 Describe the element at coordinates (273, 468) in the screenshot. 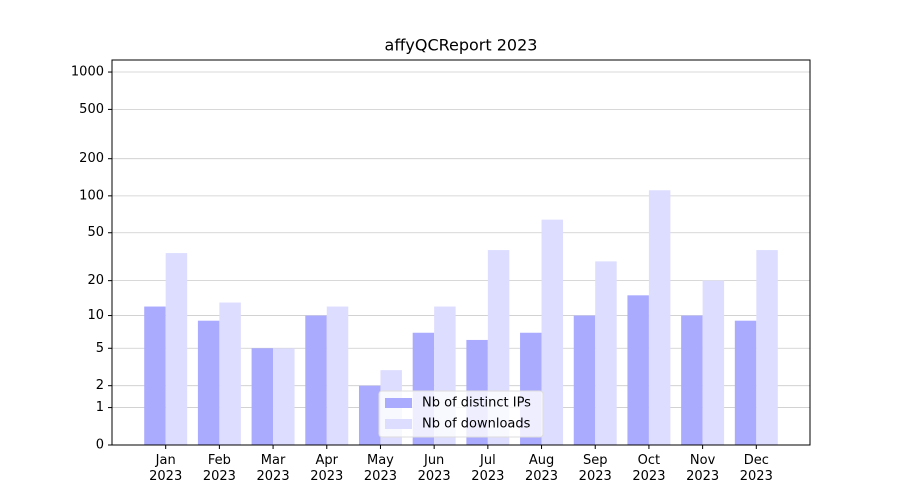

I see `x-tick-label: Mar 2023` at that location.